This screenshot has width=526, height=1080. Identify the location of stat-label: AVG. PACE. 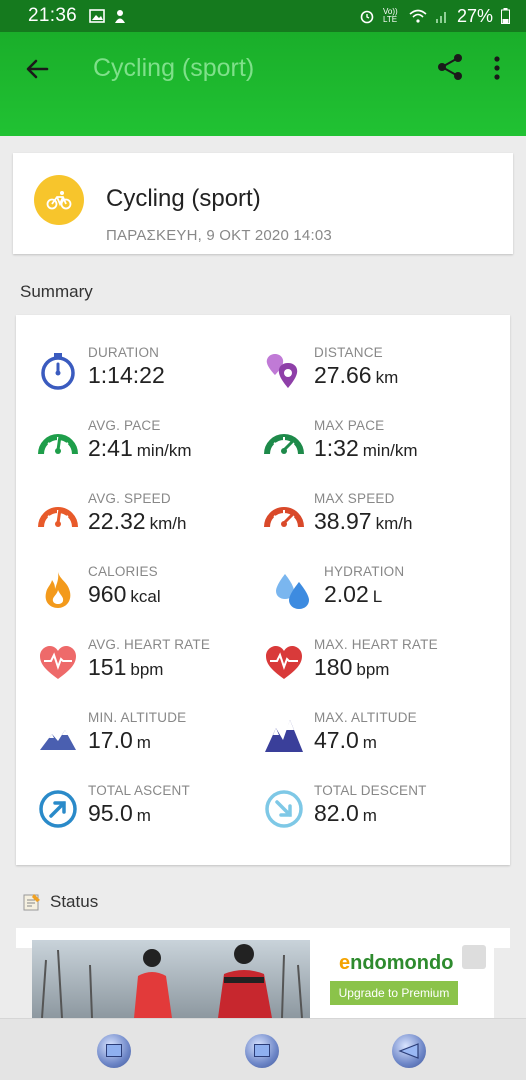
(124, 425).